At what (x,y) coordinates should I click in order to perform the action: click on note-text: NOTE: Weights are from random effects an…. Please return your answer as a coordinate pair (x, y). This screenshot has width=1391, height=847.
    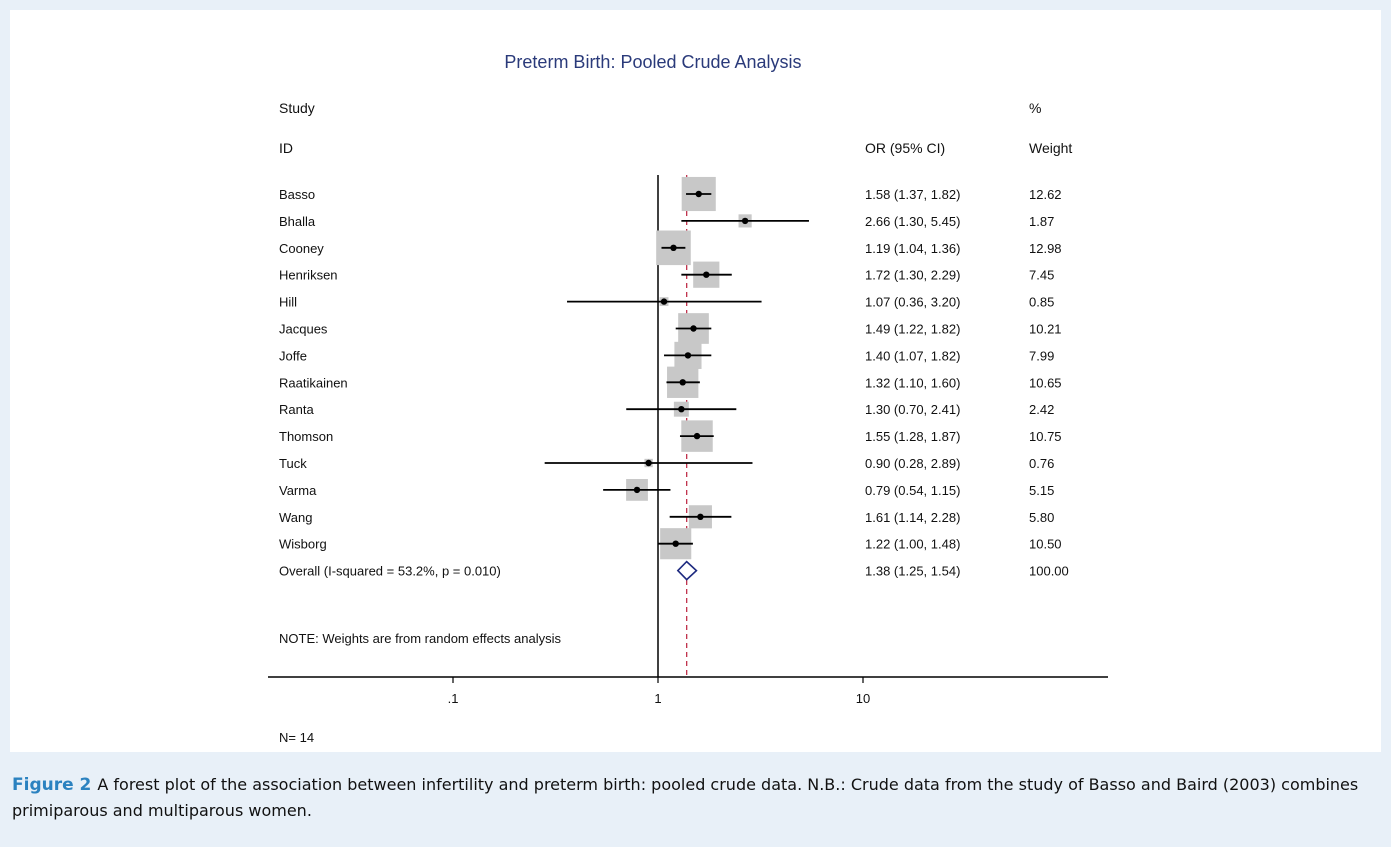
    Looking at the image, I should click on (420, 638).